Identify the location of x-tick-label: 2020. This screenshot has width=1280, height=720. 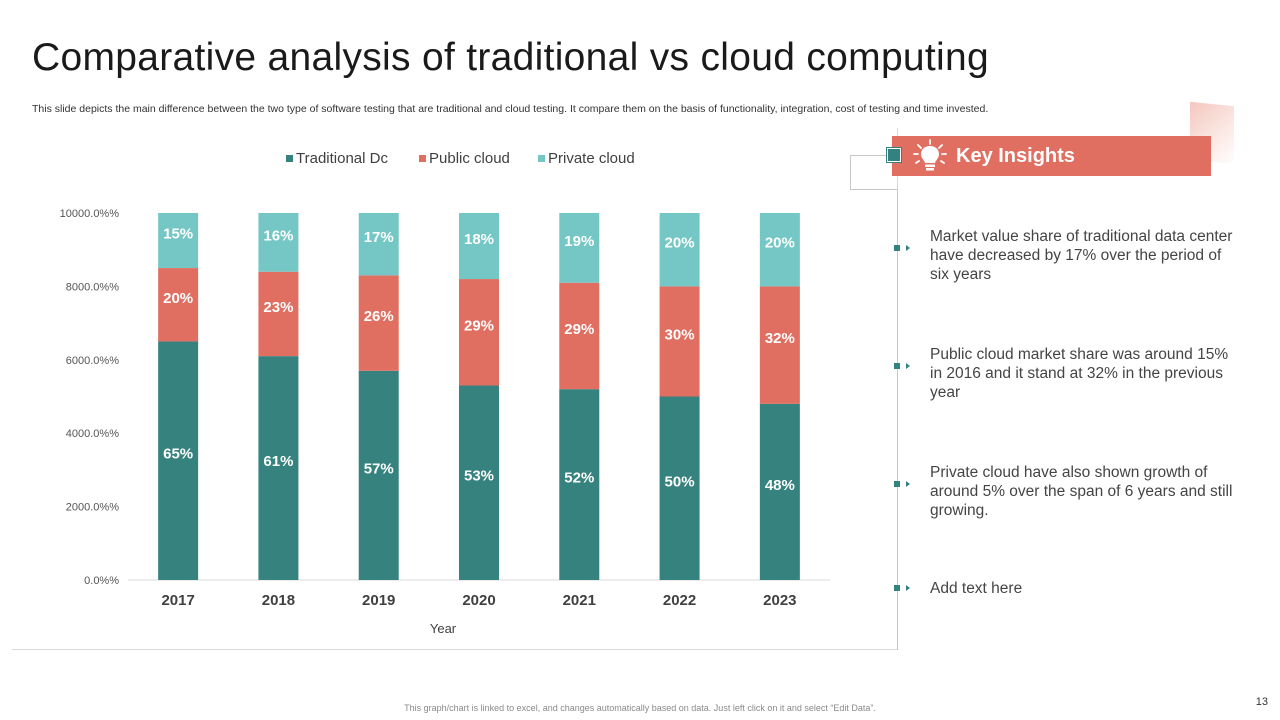
(478, 600).